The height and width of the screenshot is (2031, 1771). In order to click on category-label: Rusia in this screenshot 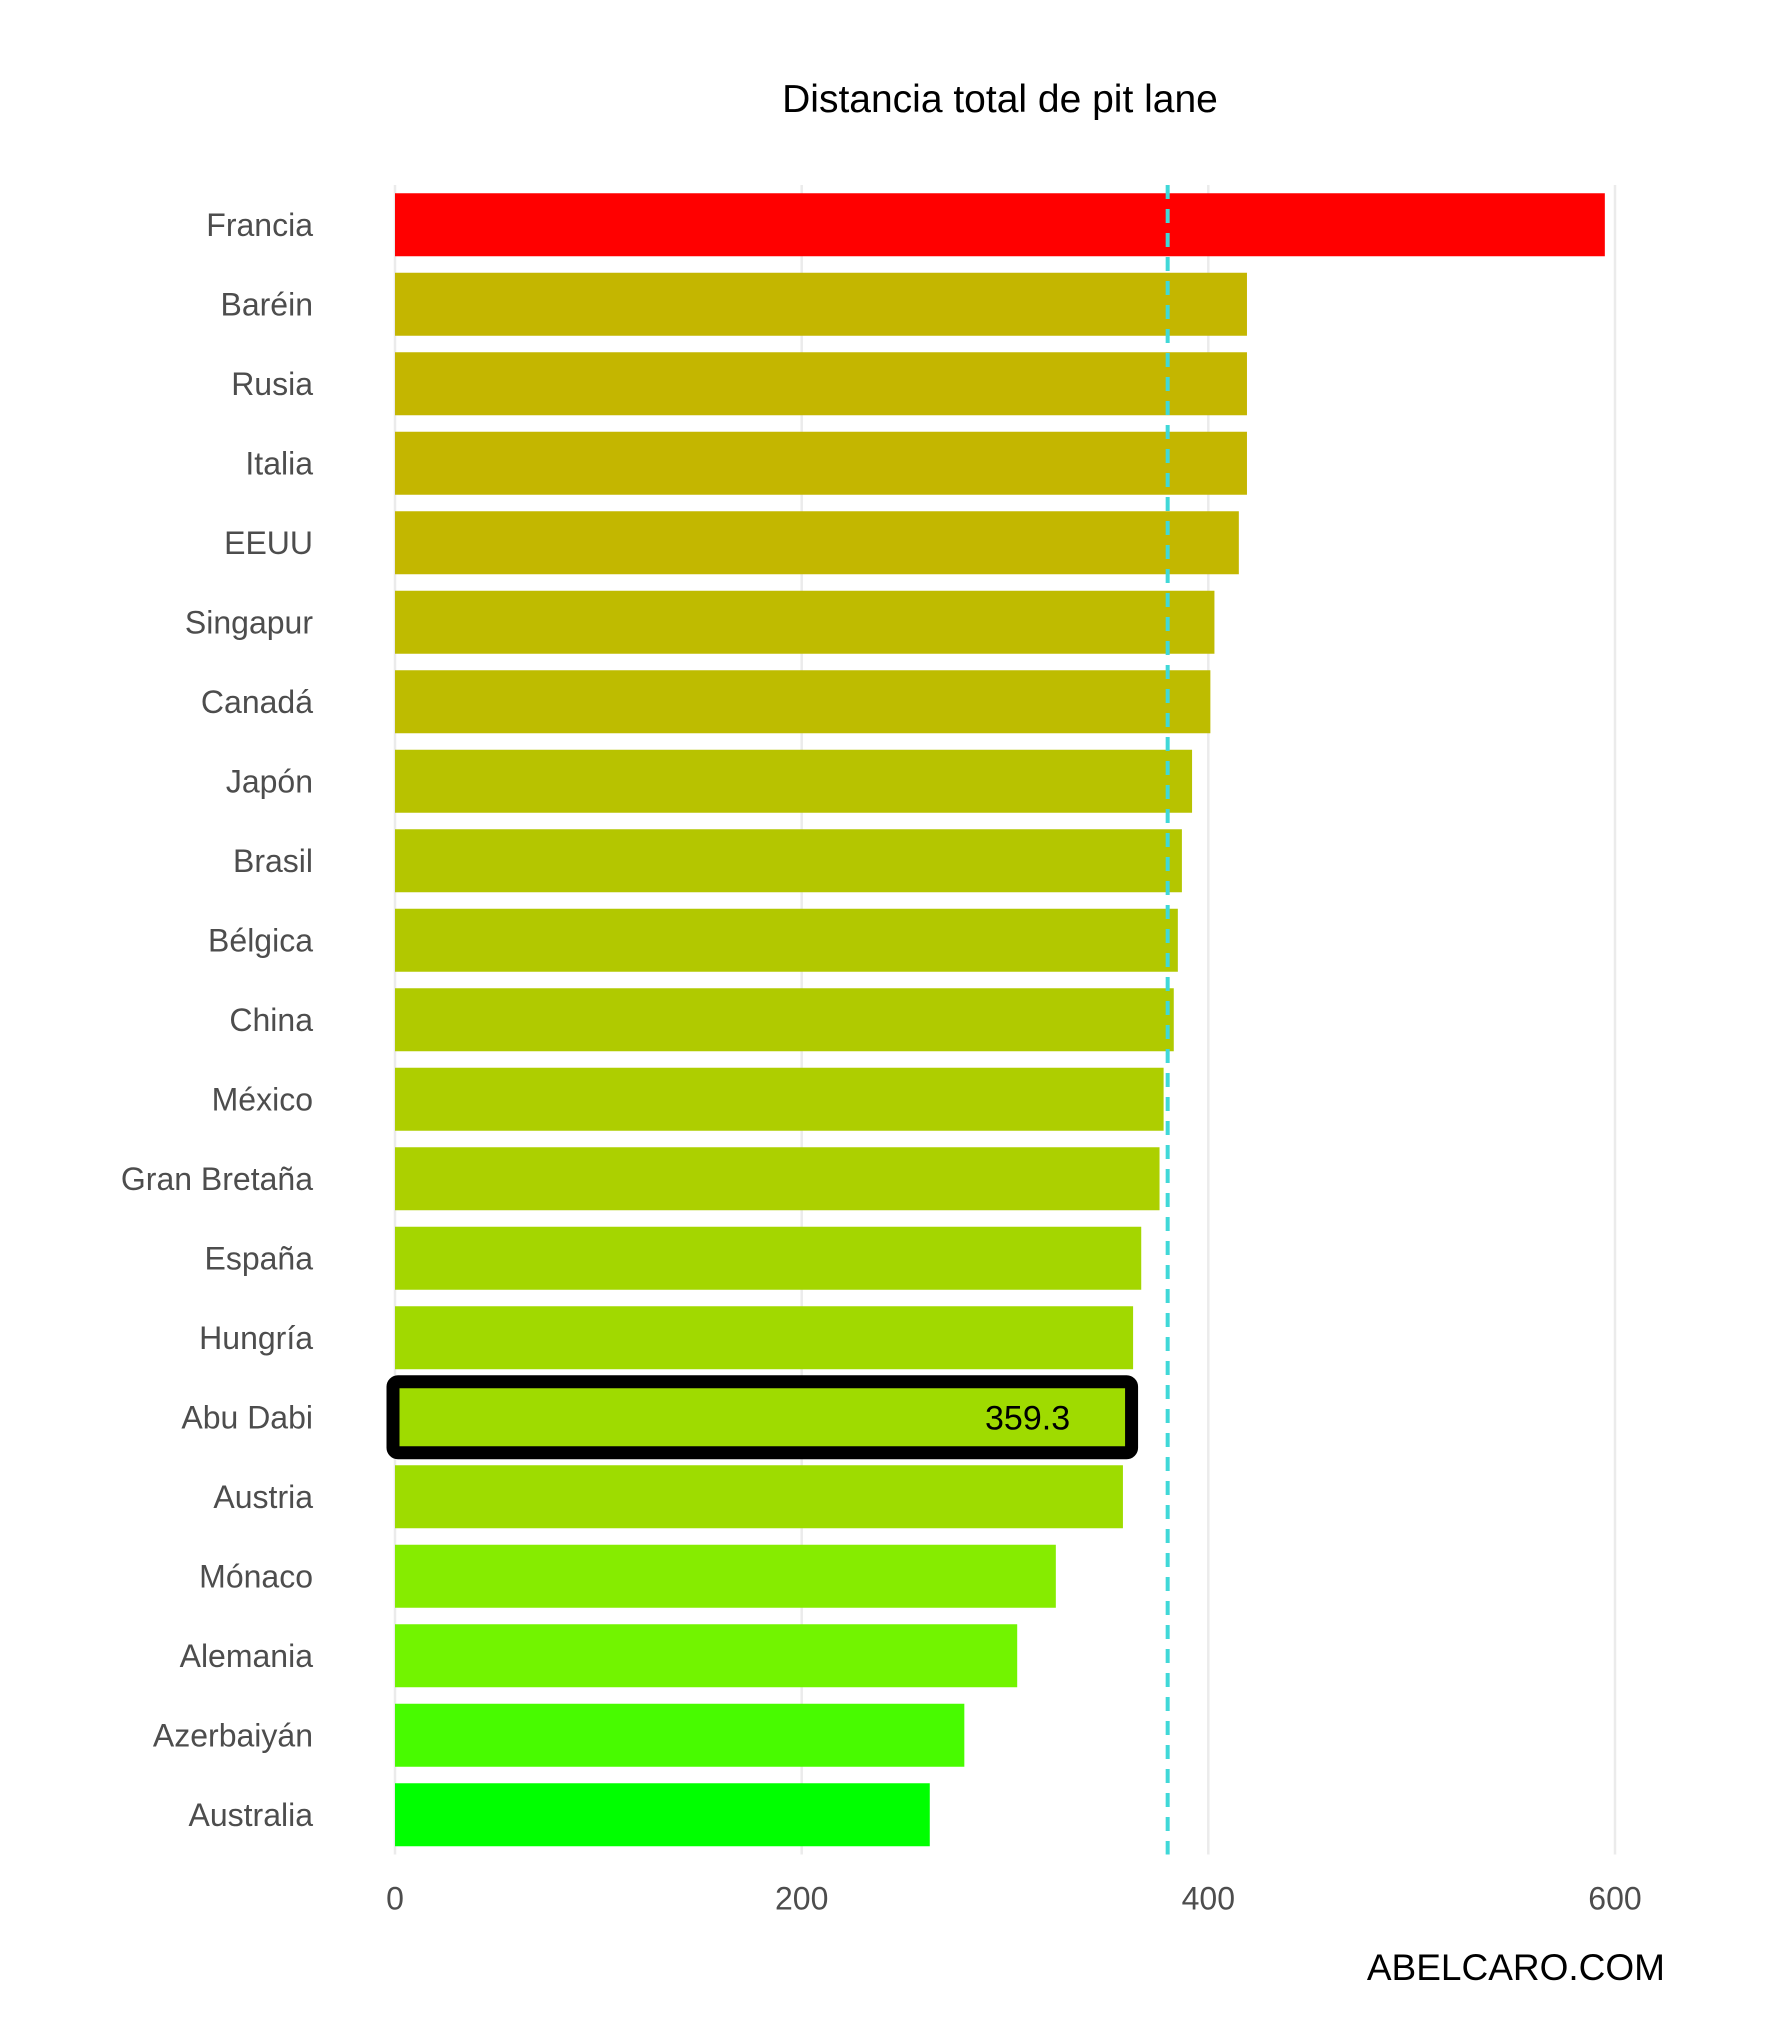, I will do `click(272, 384)`.